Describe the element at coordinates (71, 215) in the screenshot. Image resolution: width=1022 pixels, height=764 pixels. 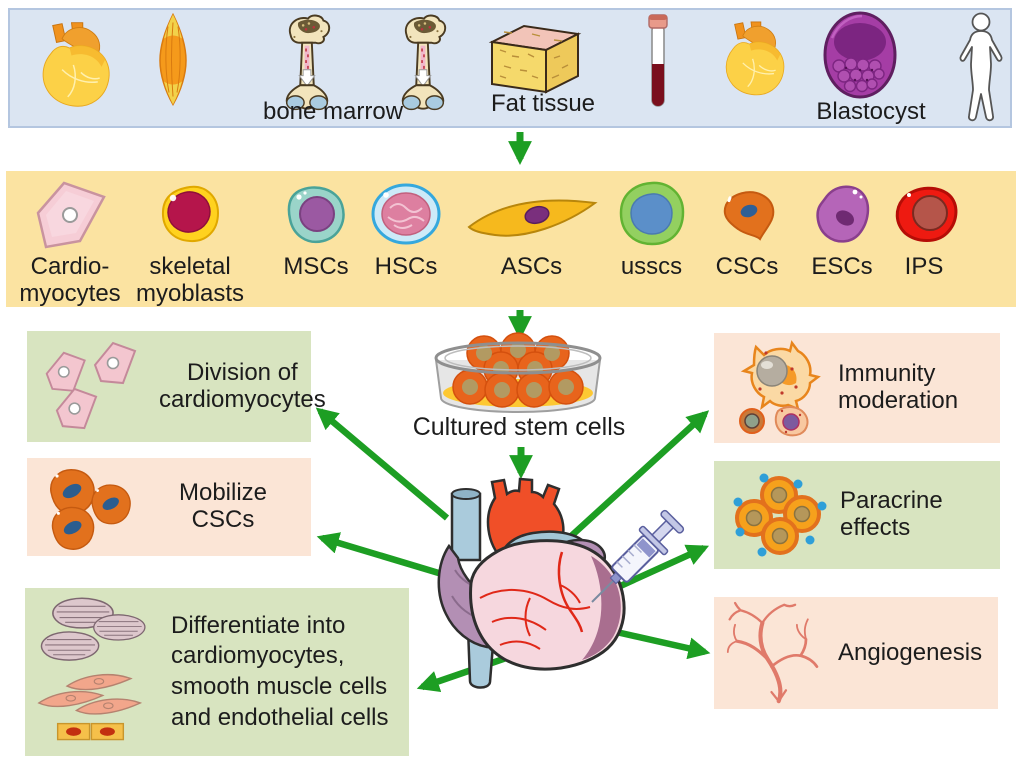
I see `cardiomyocyte-cell-icon` at that location.